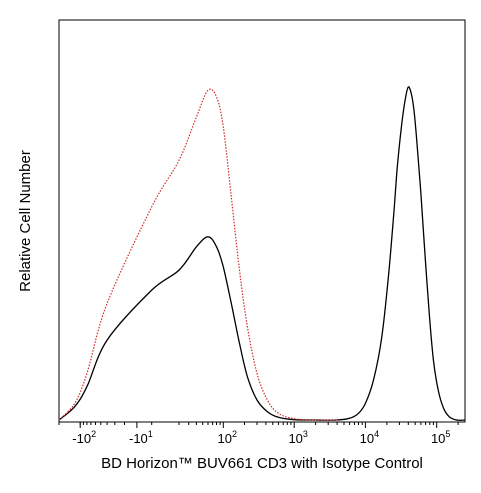 The width and height of the screenshot is (481, 493). I want to click on x-tick-label: 10⁴, so click(369, 437).